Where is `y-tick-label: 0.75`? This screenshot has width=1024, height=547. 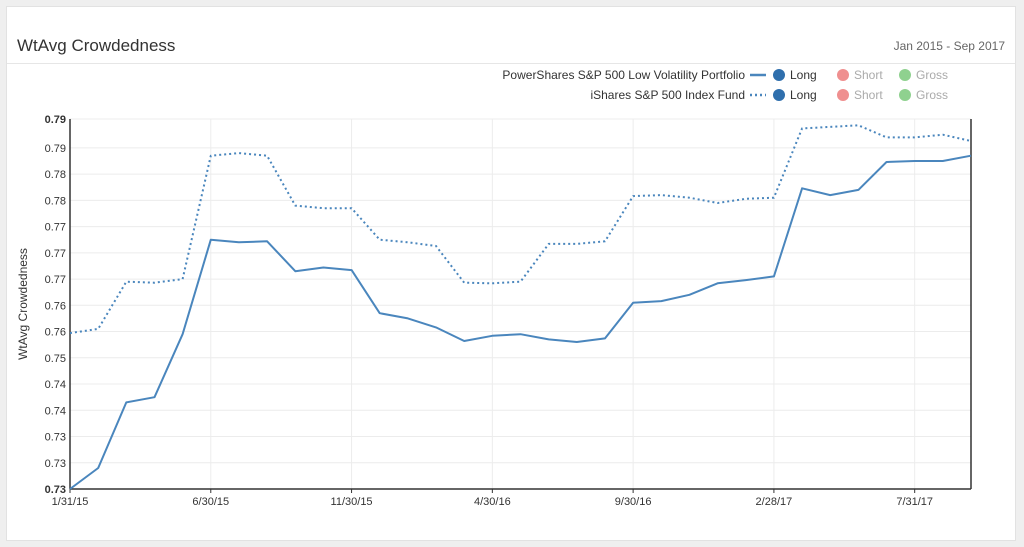 y-tick-label: 0.75 is located at coordinates (55, 359).